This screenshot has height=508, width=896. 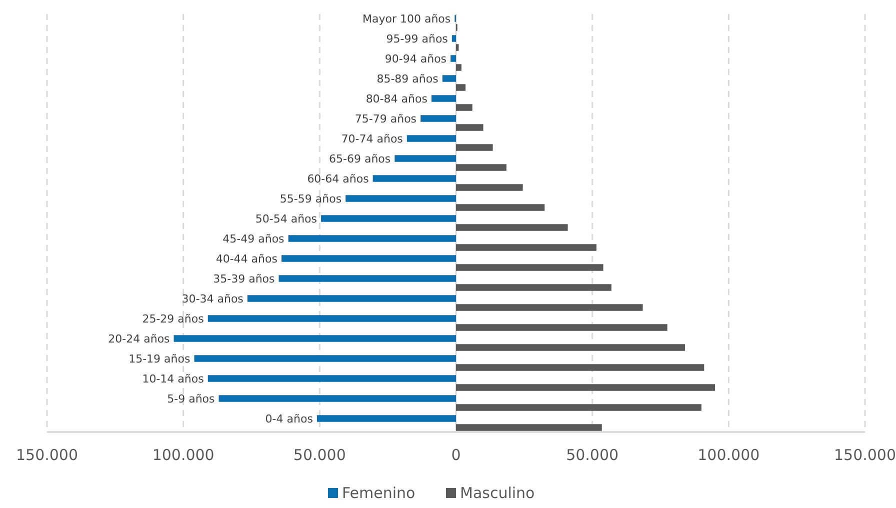 What do you see at coordinates (338, 179) in the screenshot?
I see `y-tick-label: 60-64 años` at bounding box center [338, 179].